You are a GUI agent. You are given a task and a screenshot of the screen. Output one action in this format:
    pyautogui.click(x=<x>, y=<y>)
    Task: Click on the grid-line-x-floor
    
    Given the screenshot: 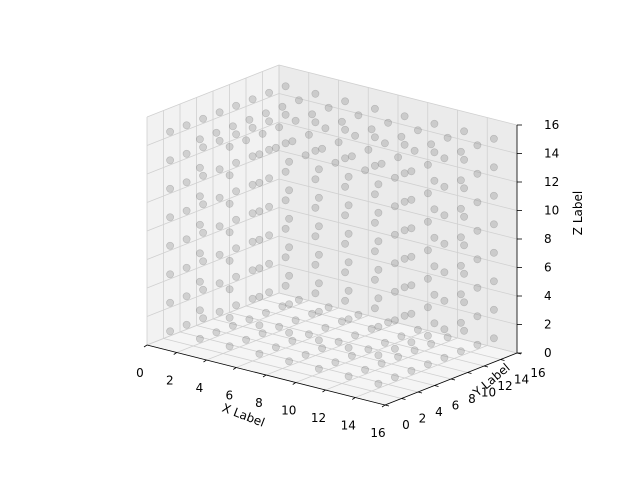 What is the action you would take?
    pyautogui.click(x=391, y=364)
    